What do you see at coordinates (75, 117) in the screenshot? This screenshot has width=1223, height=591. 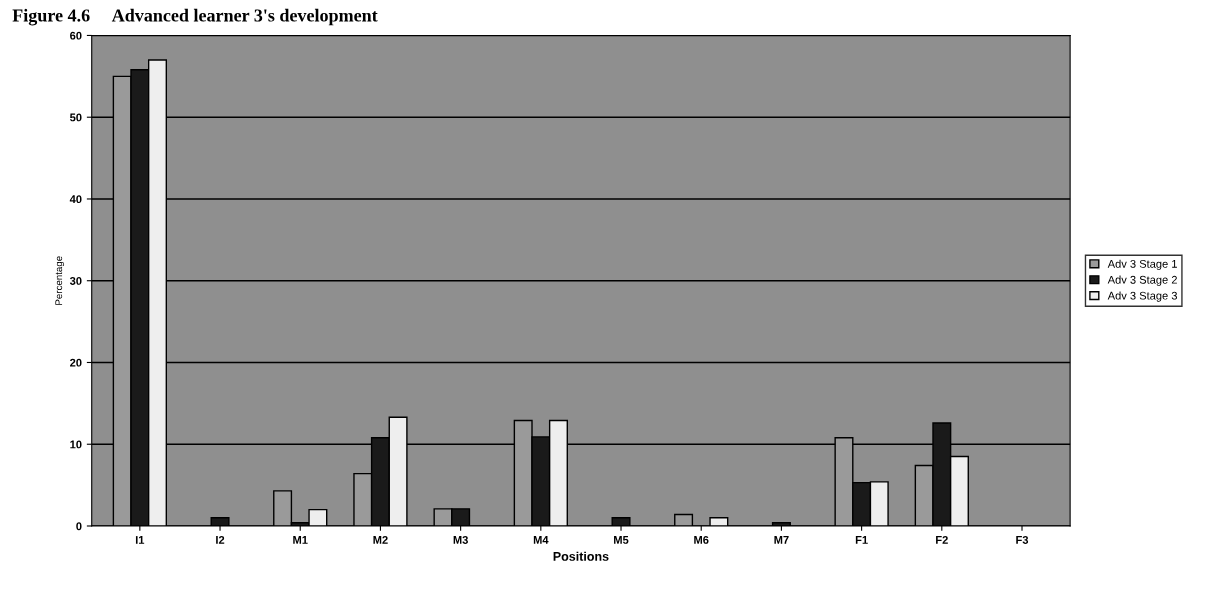 I see `y-tick-label: 50` at bounding box center [75, 117].